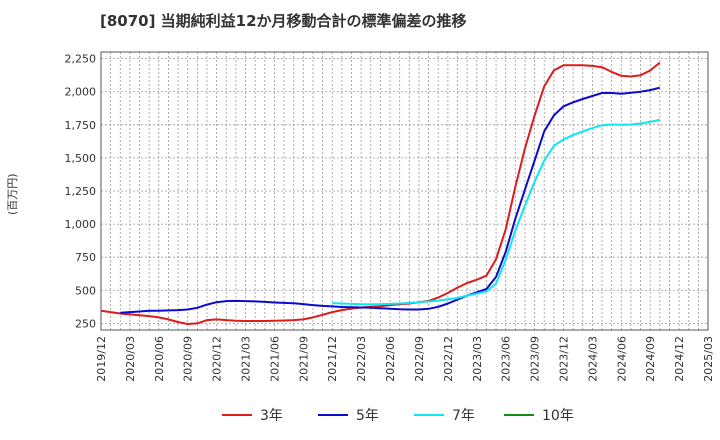 This screenshot has height=440, width=720. What do you see at coordinates (274, 359) in the screenshot?
I see `x-tick-label: 2021/06` at bounding box center [274, 359].